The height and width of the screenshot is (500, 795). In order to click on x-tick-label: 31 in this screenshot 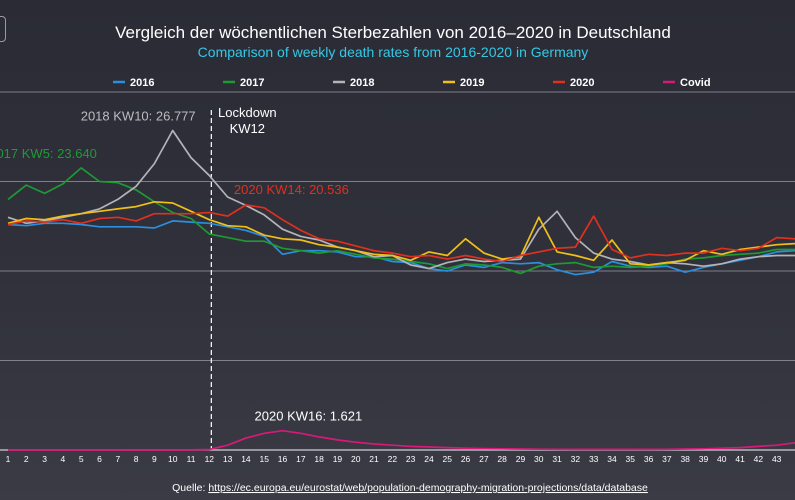, I will do `click(557, 459)`.